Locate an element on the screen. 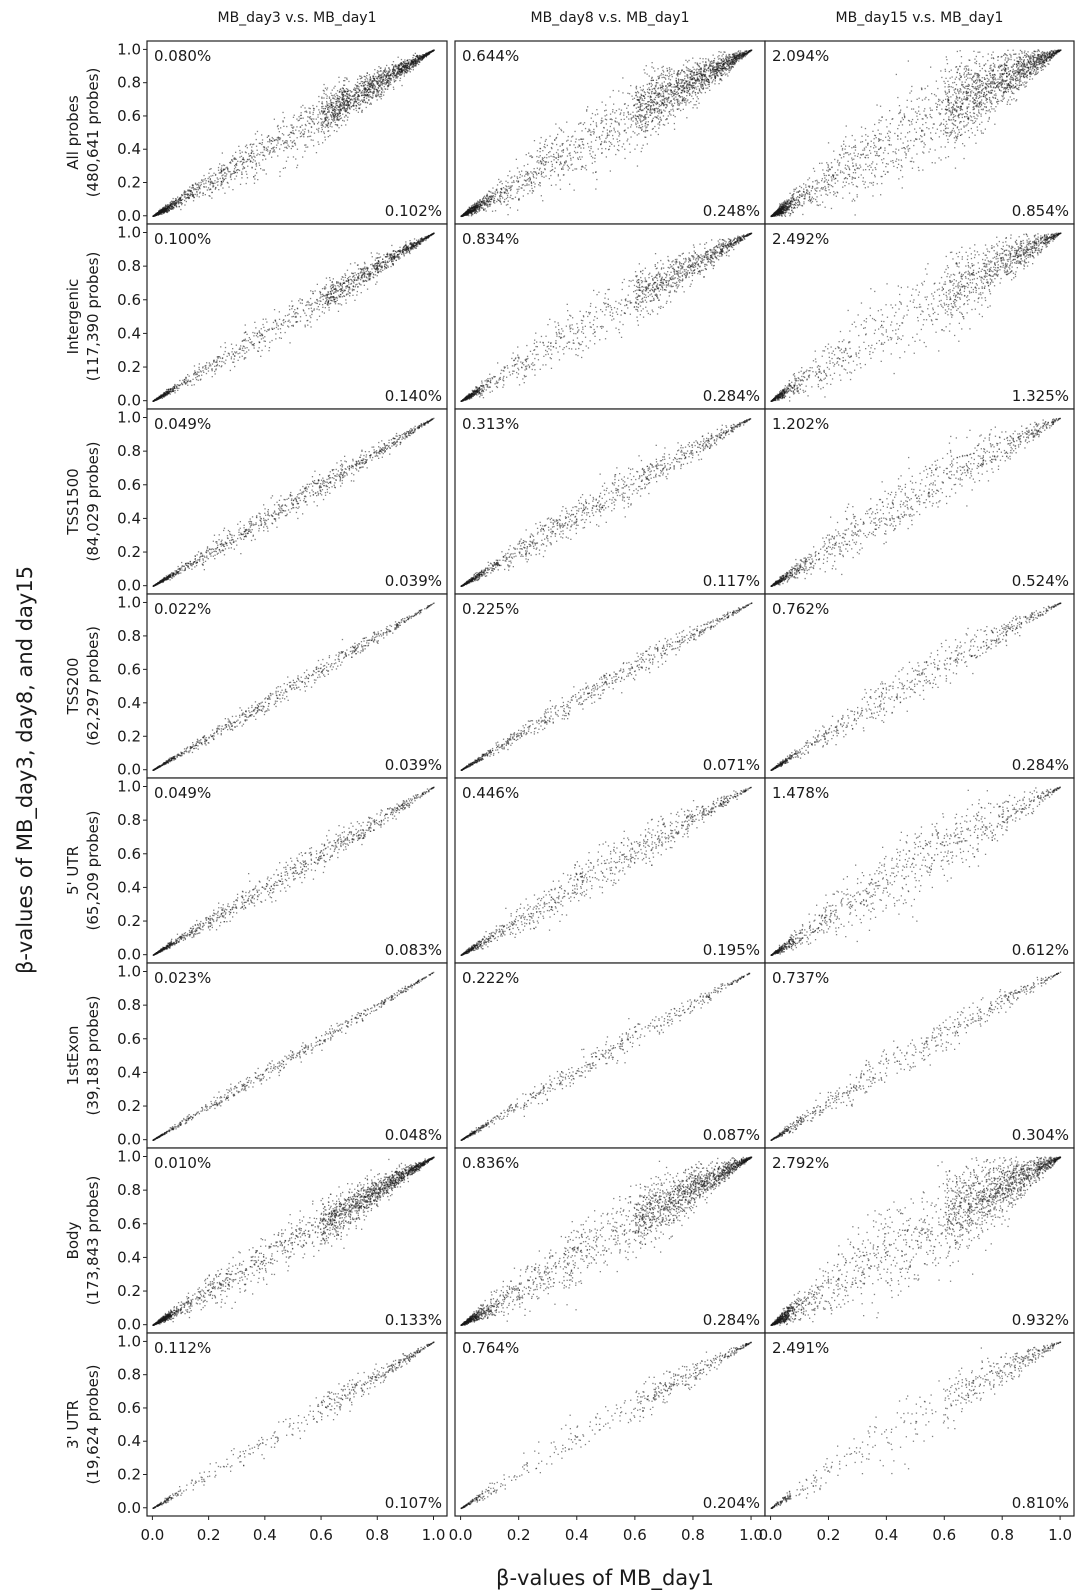 The width and height of the screenshot is (1075, 1596). y-tick-label: 0.0 is located at coordinates (129, 216).